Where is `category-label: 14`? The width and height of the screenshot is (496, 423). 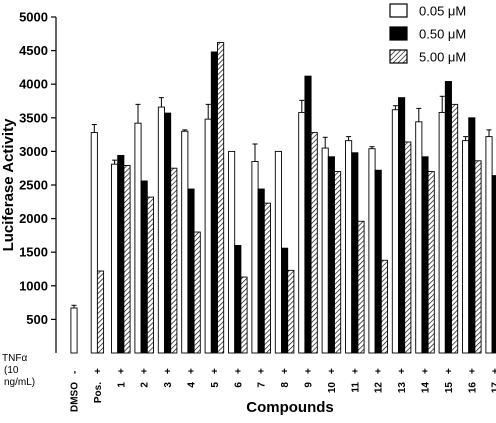 category-label: 14 is located at coordinates (426, 388).